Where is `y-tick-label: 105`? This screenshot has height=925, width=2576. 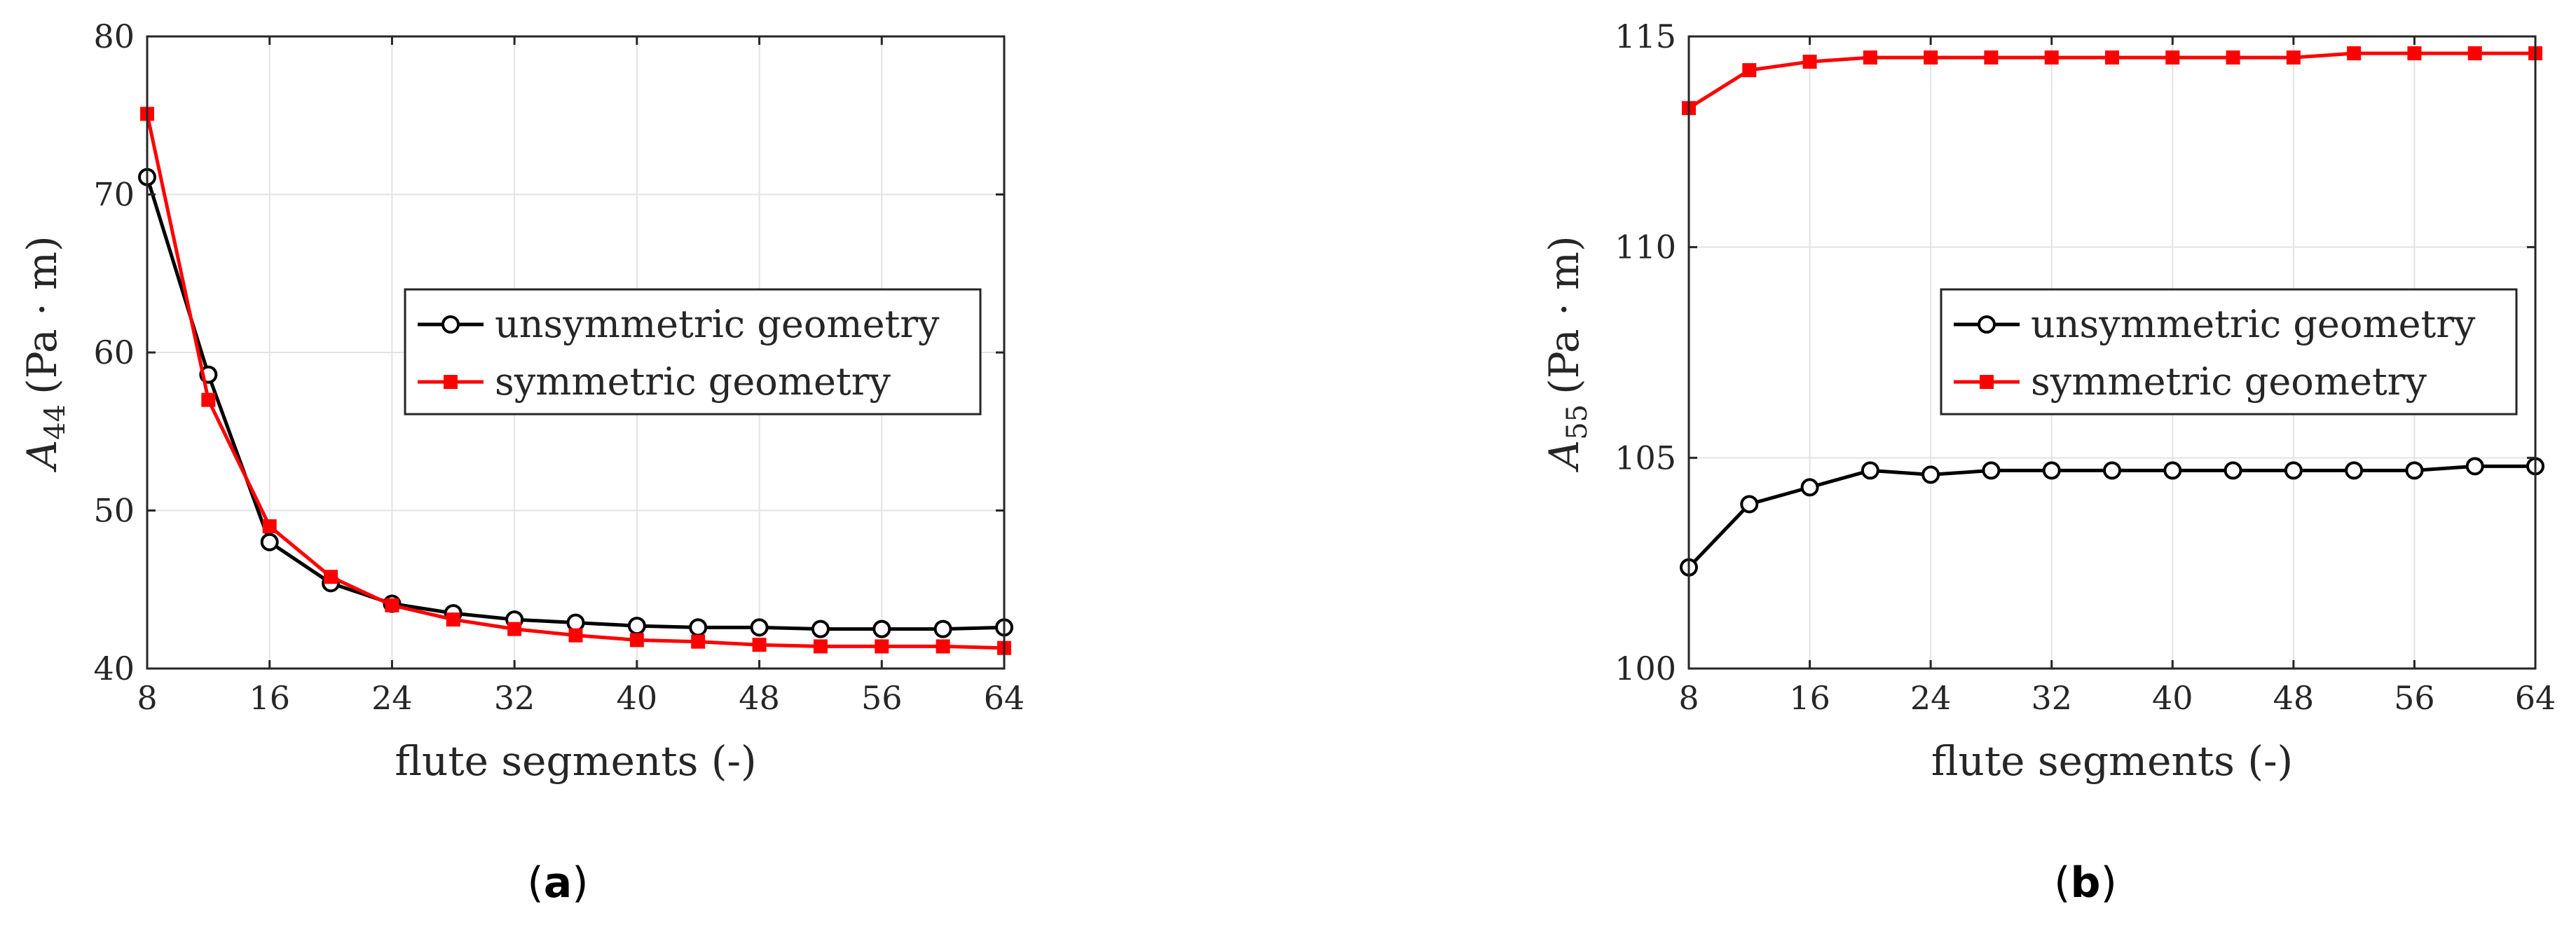
y-tick-label: 105 is located at coordinates (1646, 458).